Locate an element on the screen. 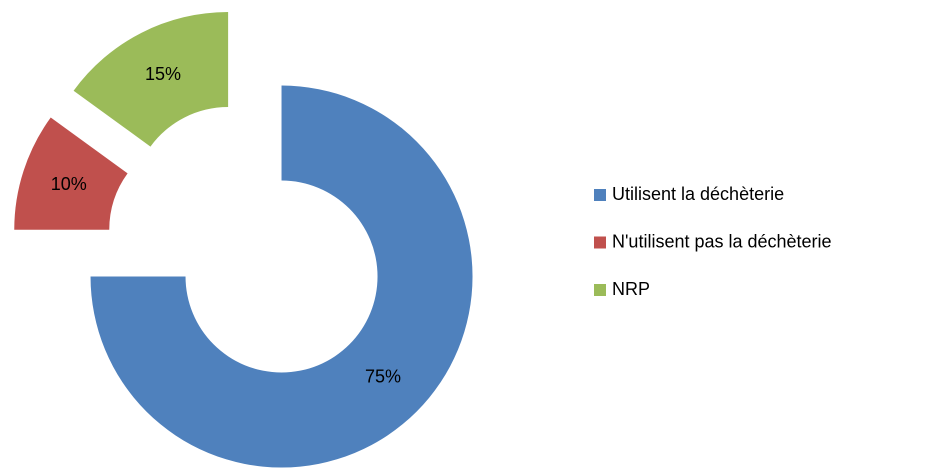 The width and height of the screenshot is (927, 472). legend-label: NRP is located at coordinates (631, 289).